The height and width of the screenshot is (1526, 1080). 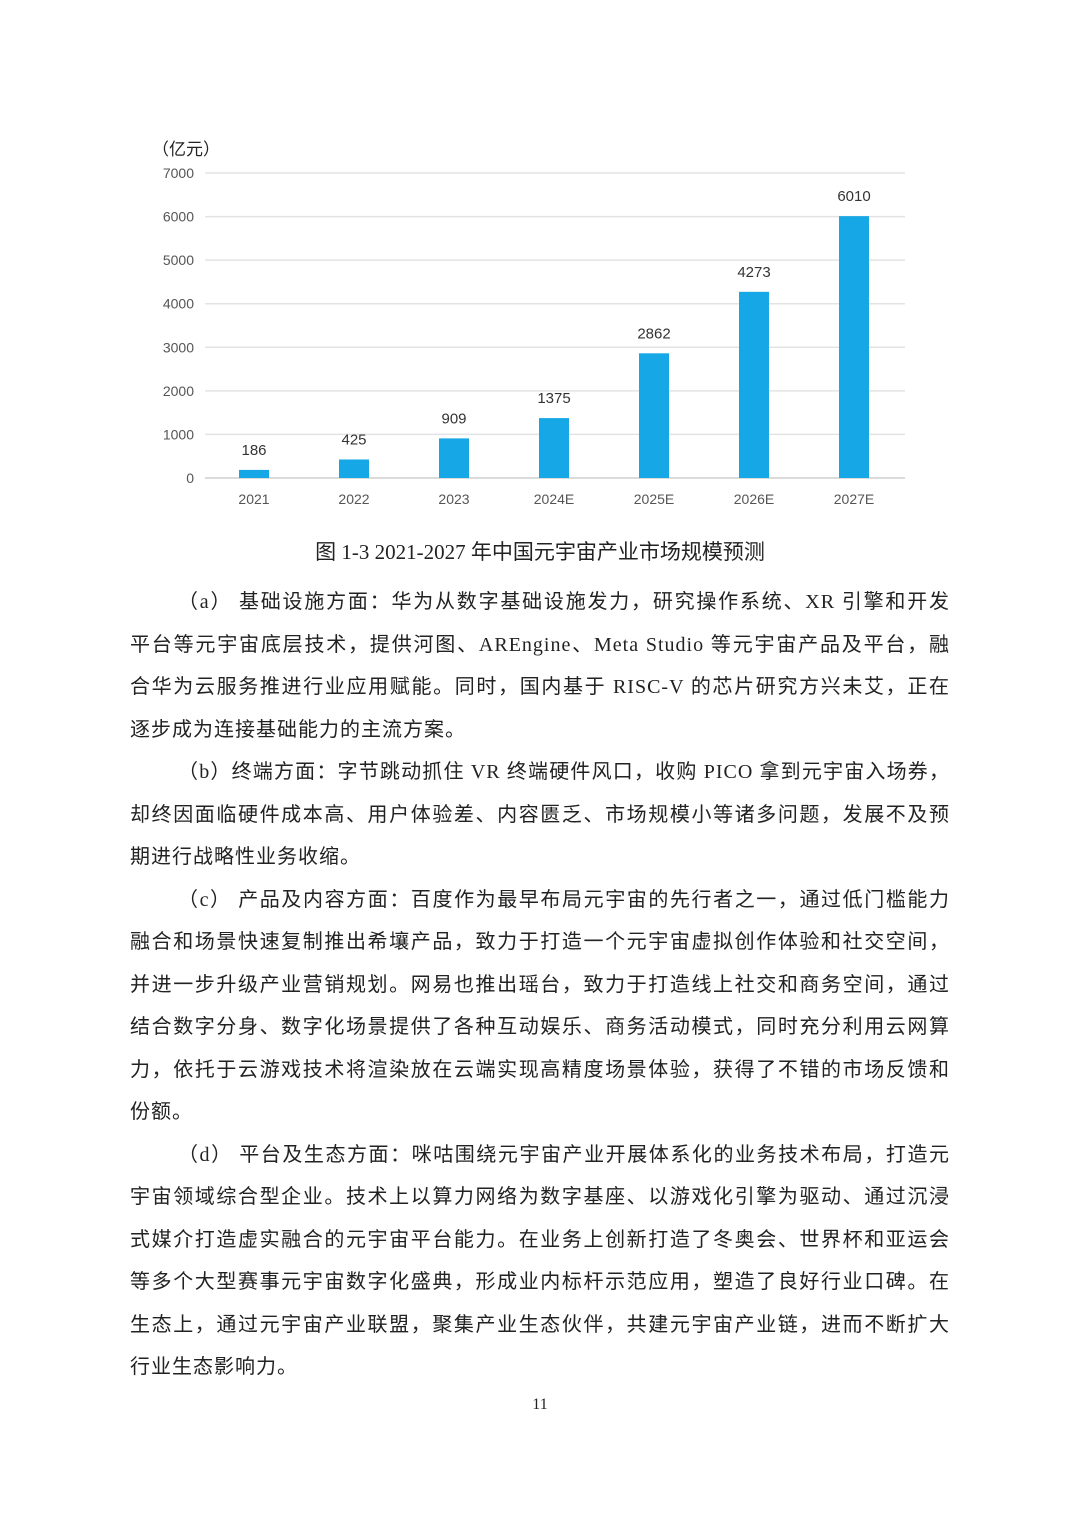 I want to click on data-label: 186, so click(x=253, y=450).